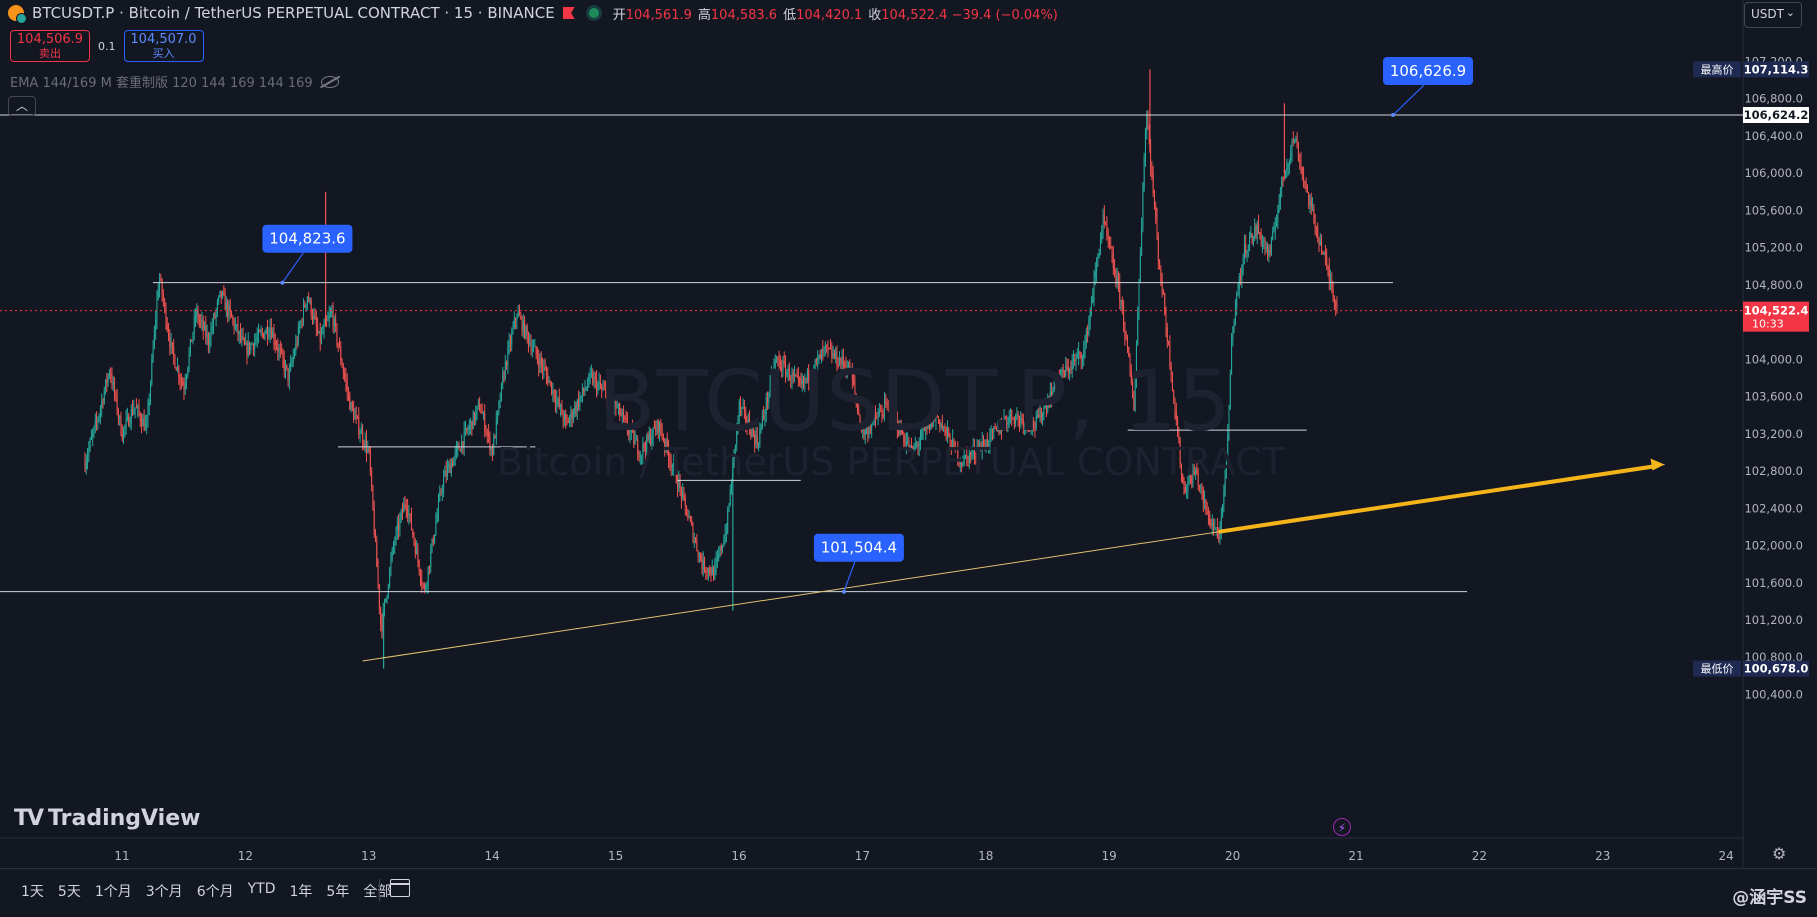  What do you see at coordinates (1109, 856) in the screenshot?
I see `time-tick-label: 19` at bounding box center [1109, 856].